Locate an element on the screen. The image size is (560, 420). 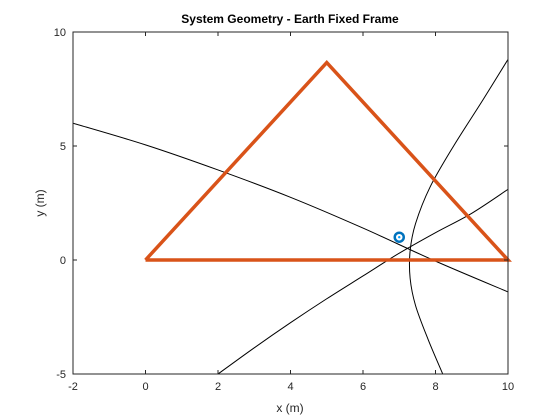
y-tick-label: 5 is located at coordinates (63, 147).